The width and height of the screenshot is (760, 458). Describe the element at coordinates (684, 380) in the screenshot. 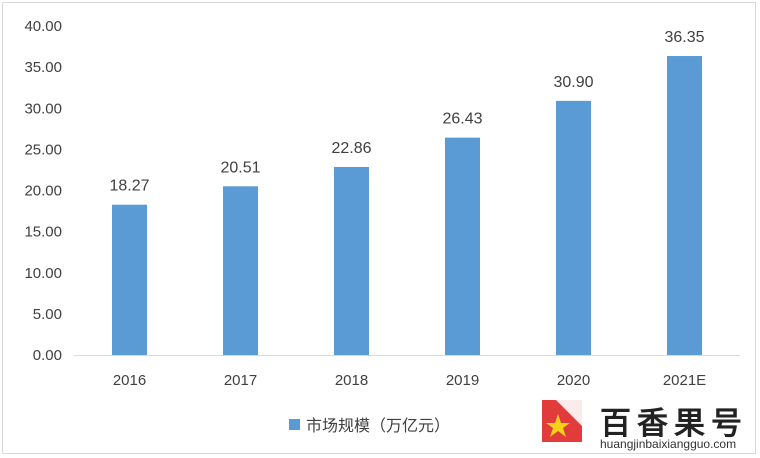

I see `x-tick-label: 2021E` at that location.